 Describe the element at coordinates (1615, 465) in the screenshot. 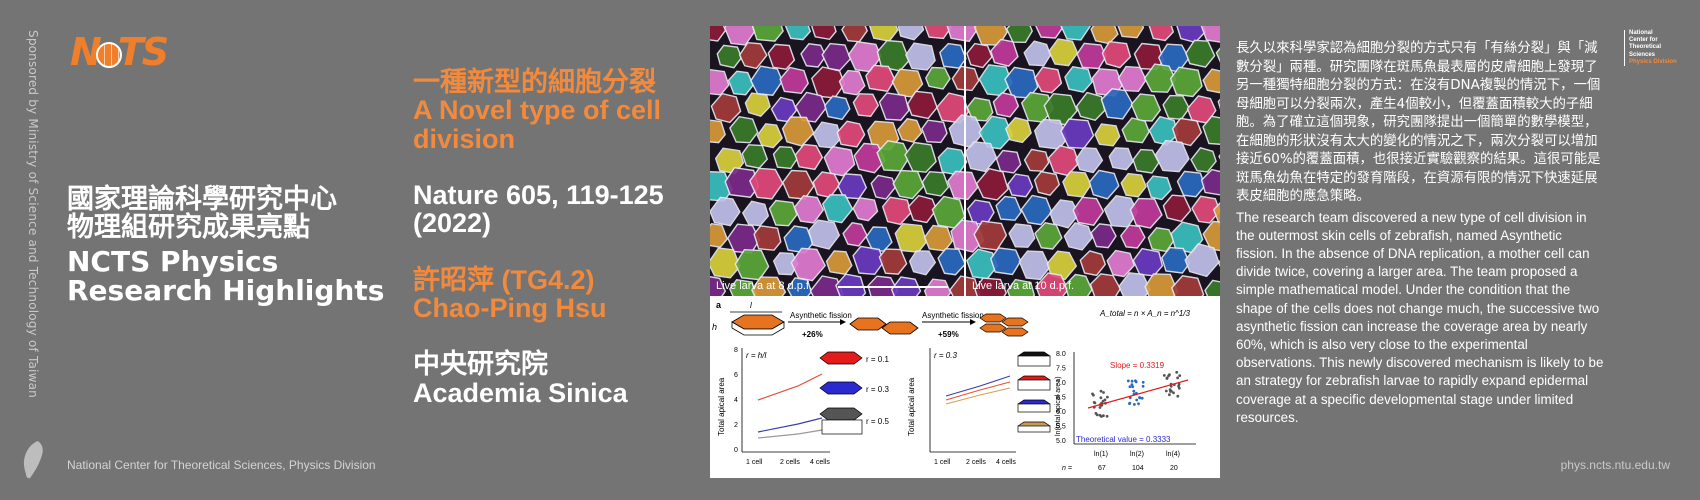

I see `footer-url: phys.ncts.ntu.edu.tw` at that location.